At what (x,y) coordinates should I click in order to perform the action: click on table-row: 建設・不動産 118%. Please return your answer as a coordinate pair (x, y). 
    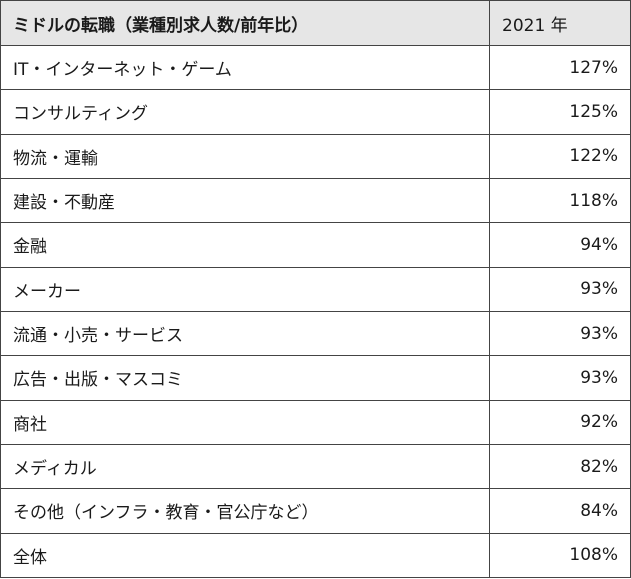
    Looking at the image, I should click on (315, 200).